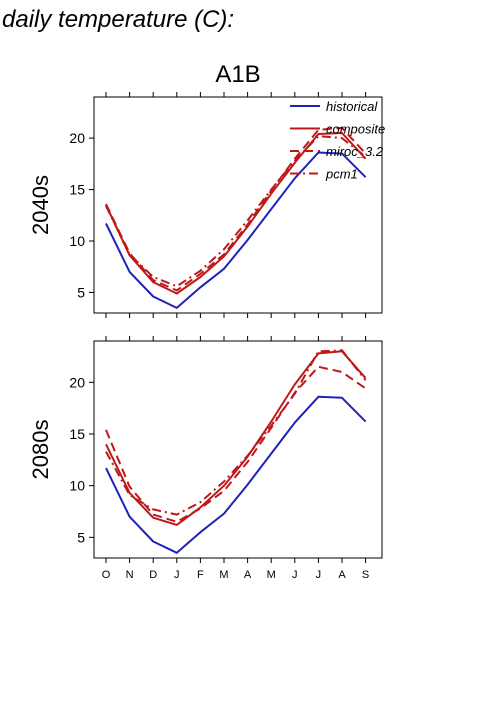 The image size is (501, 709). Describe the element at coordinates (352, 106) in the screenshot. I see `legend-label: historical` at that location.